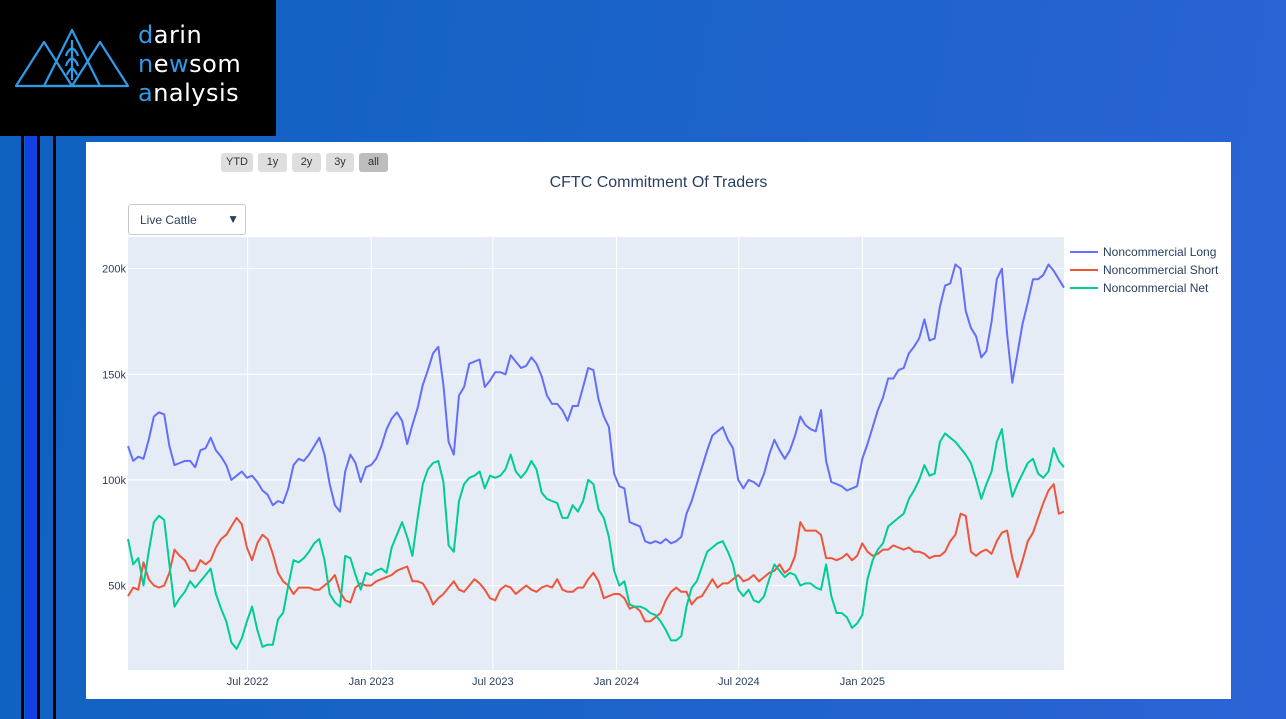  Describe the element at coordinates (1156, 288) in the screenshot. I see `legend-label: Noncommercial Net` at that location.